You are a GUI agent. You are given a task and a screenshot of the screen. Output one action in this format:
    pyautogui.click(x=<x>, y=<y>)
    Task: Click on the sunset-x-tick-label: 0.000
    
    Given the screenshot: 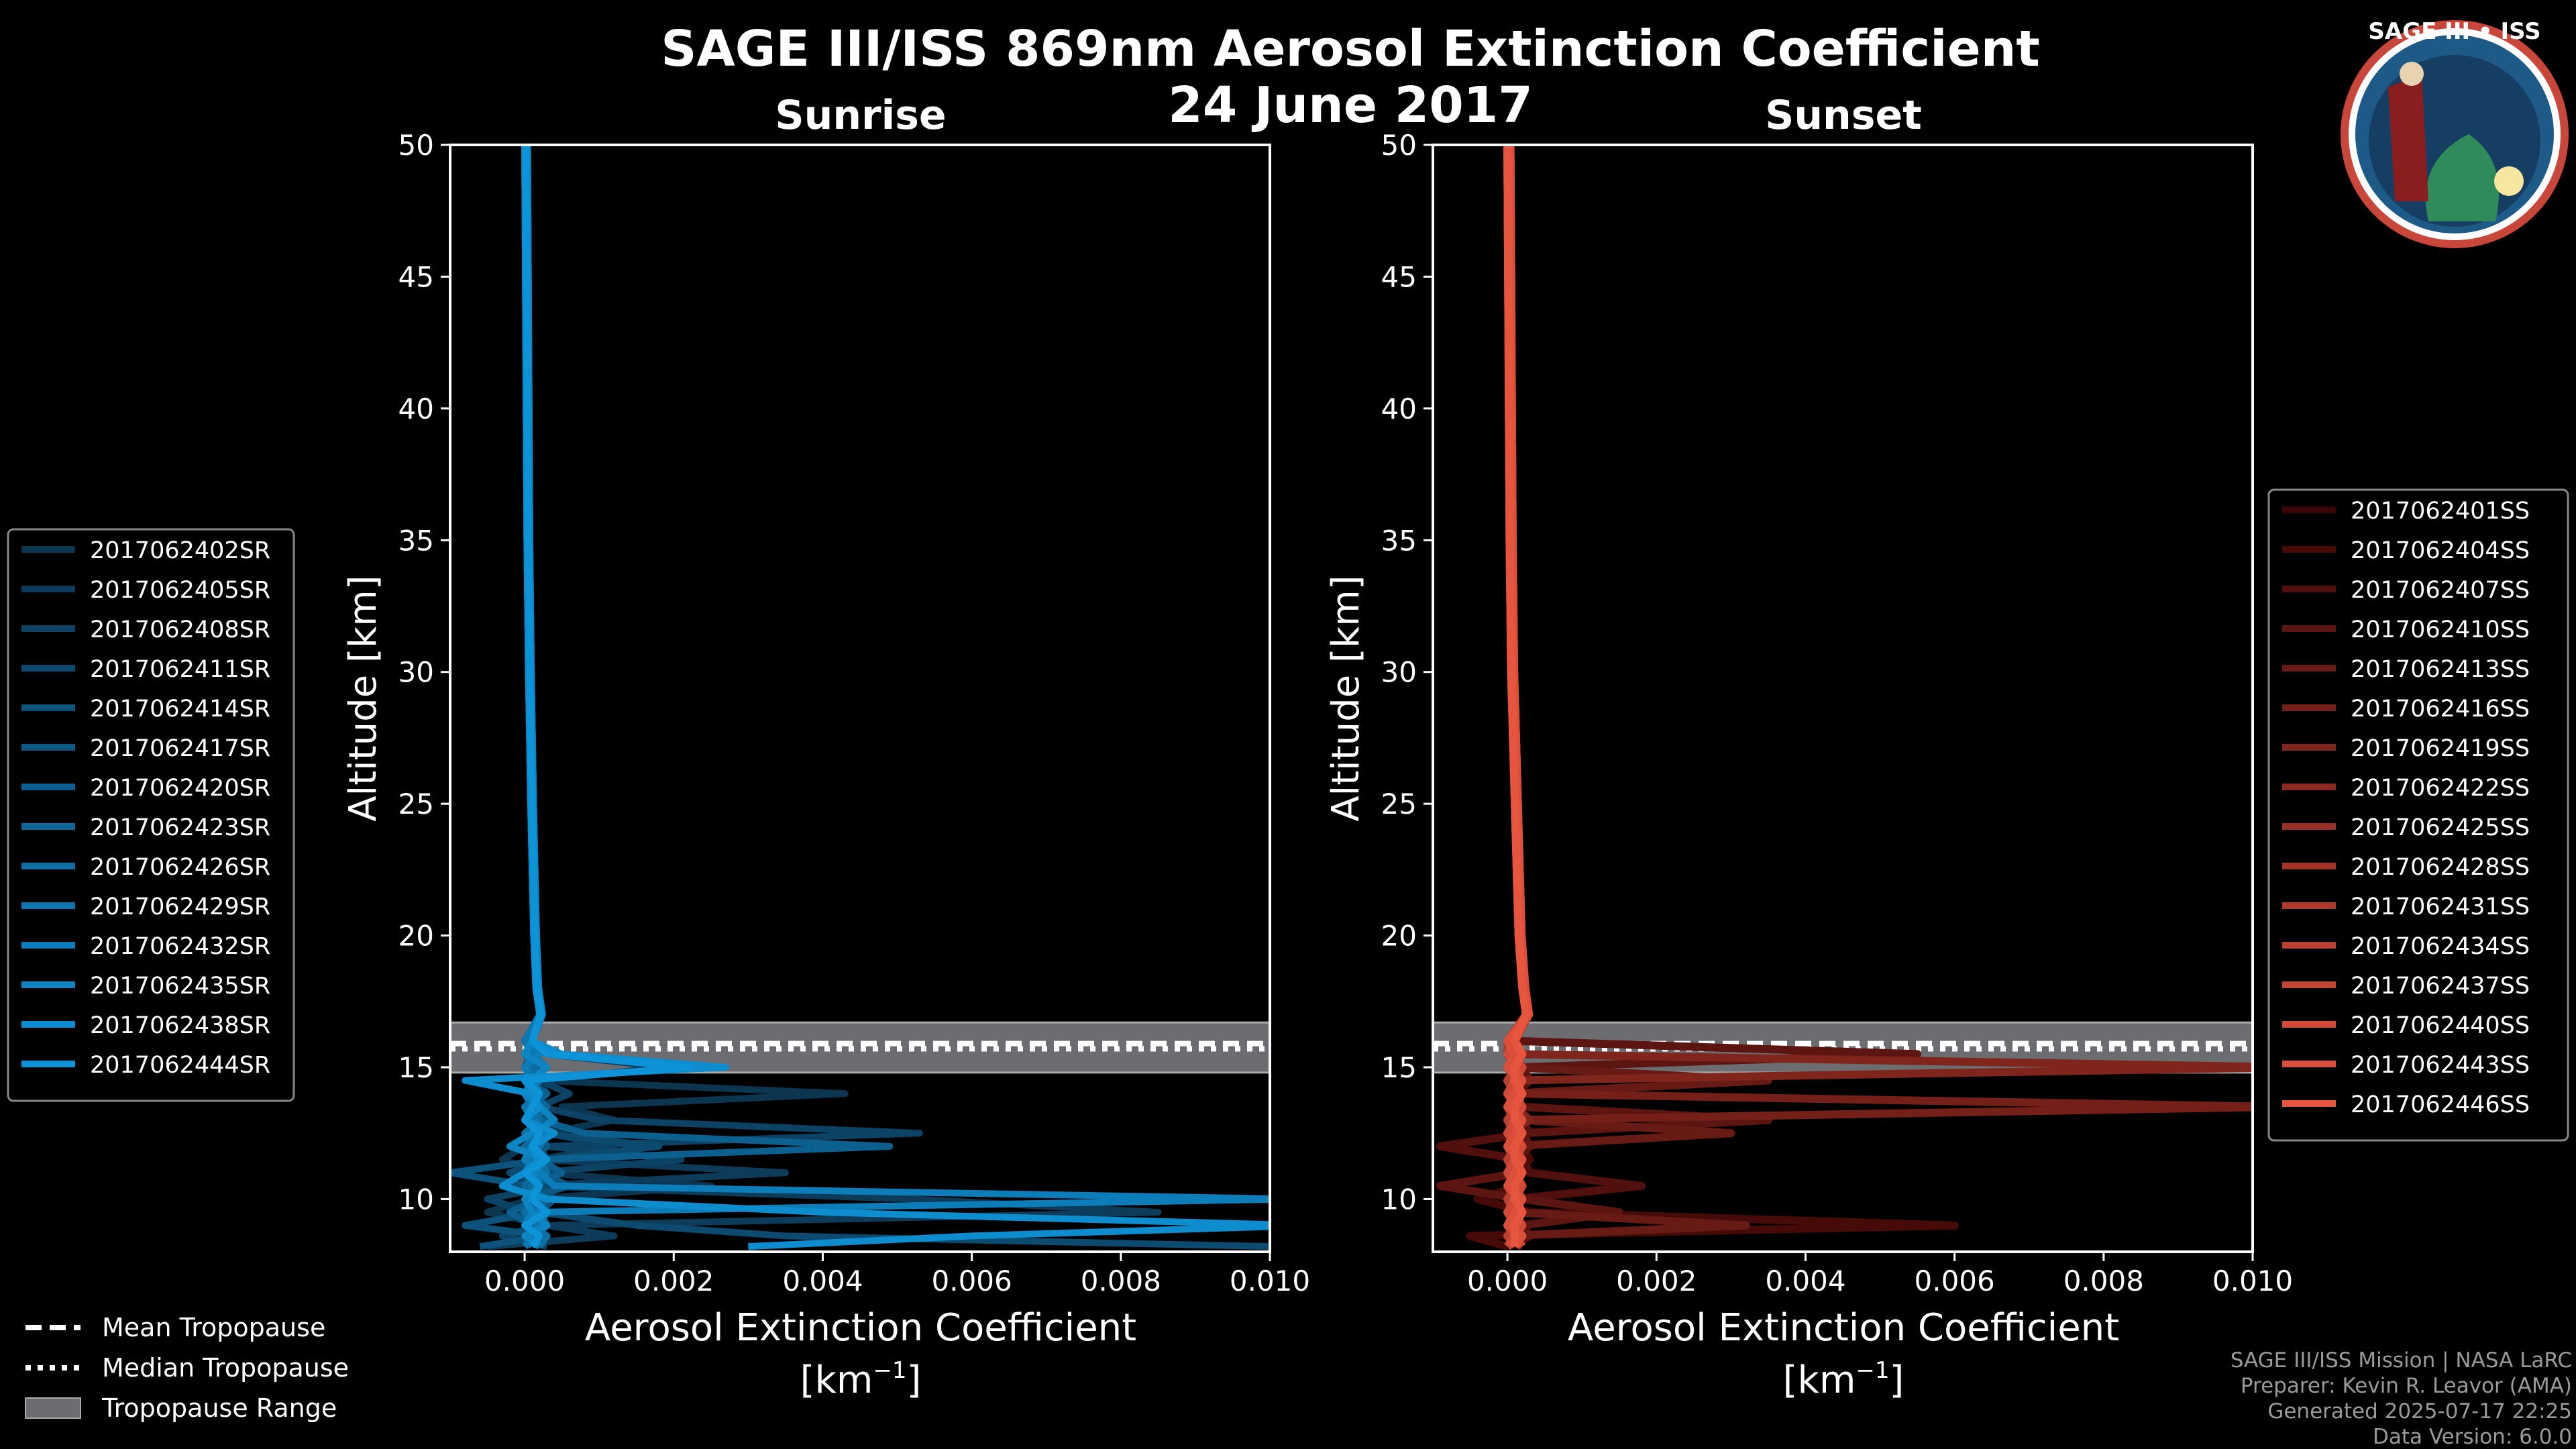 What is the action you would take?
    pyautogui.click(x=1507, y=1281)
    